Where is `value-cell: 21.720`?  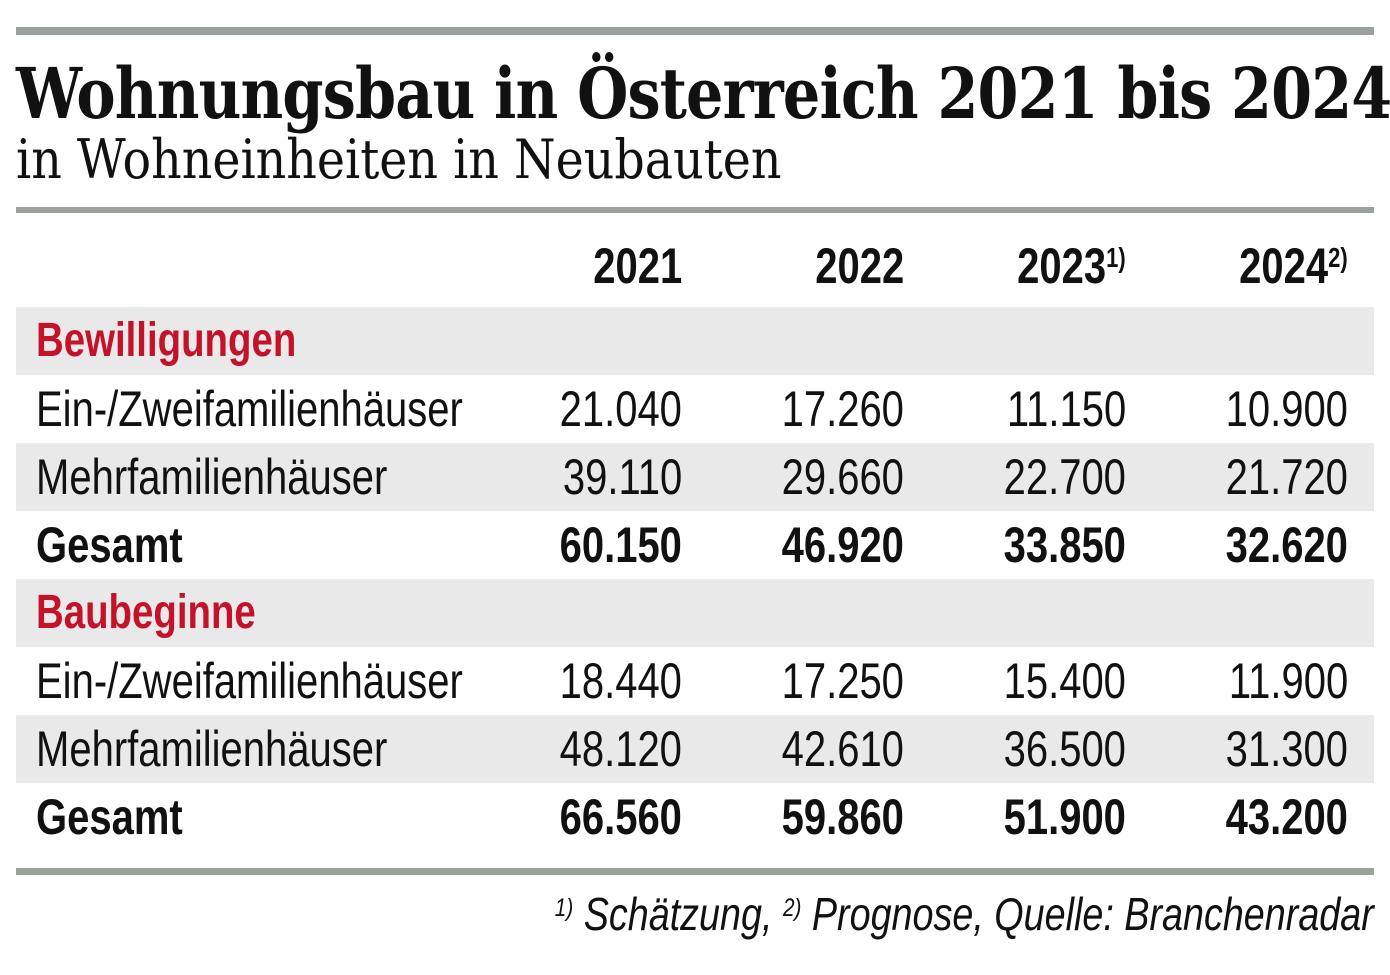
value-cell: 21.720 is located at coordinates (1250, 476).